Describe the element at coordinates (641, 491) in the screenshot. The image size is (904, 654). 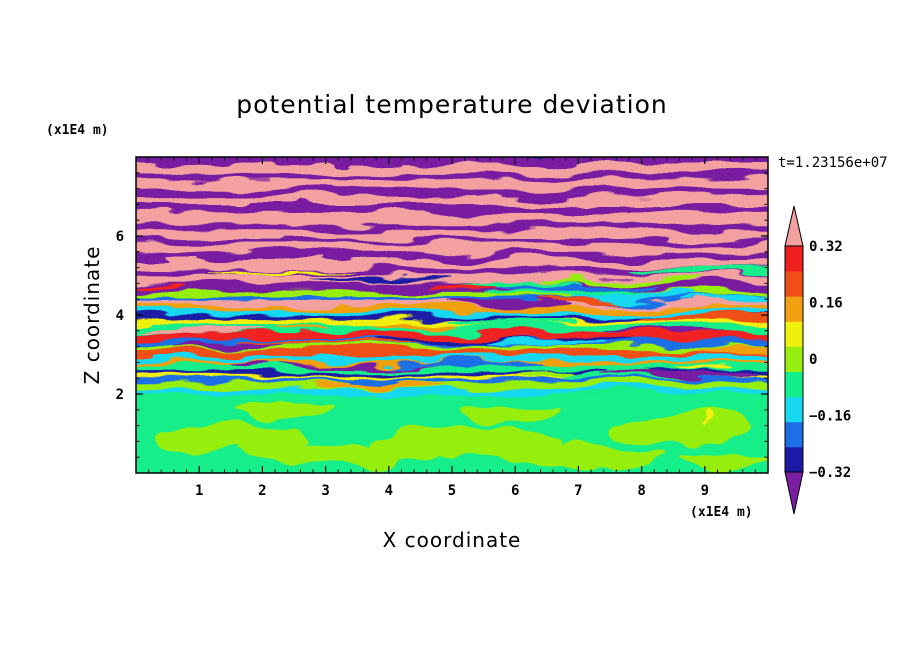
I see `x-tick-label: 8` at that location.